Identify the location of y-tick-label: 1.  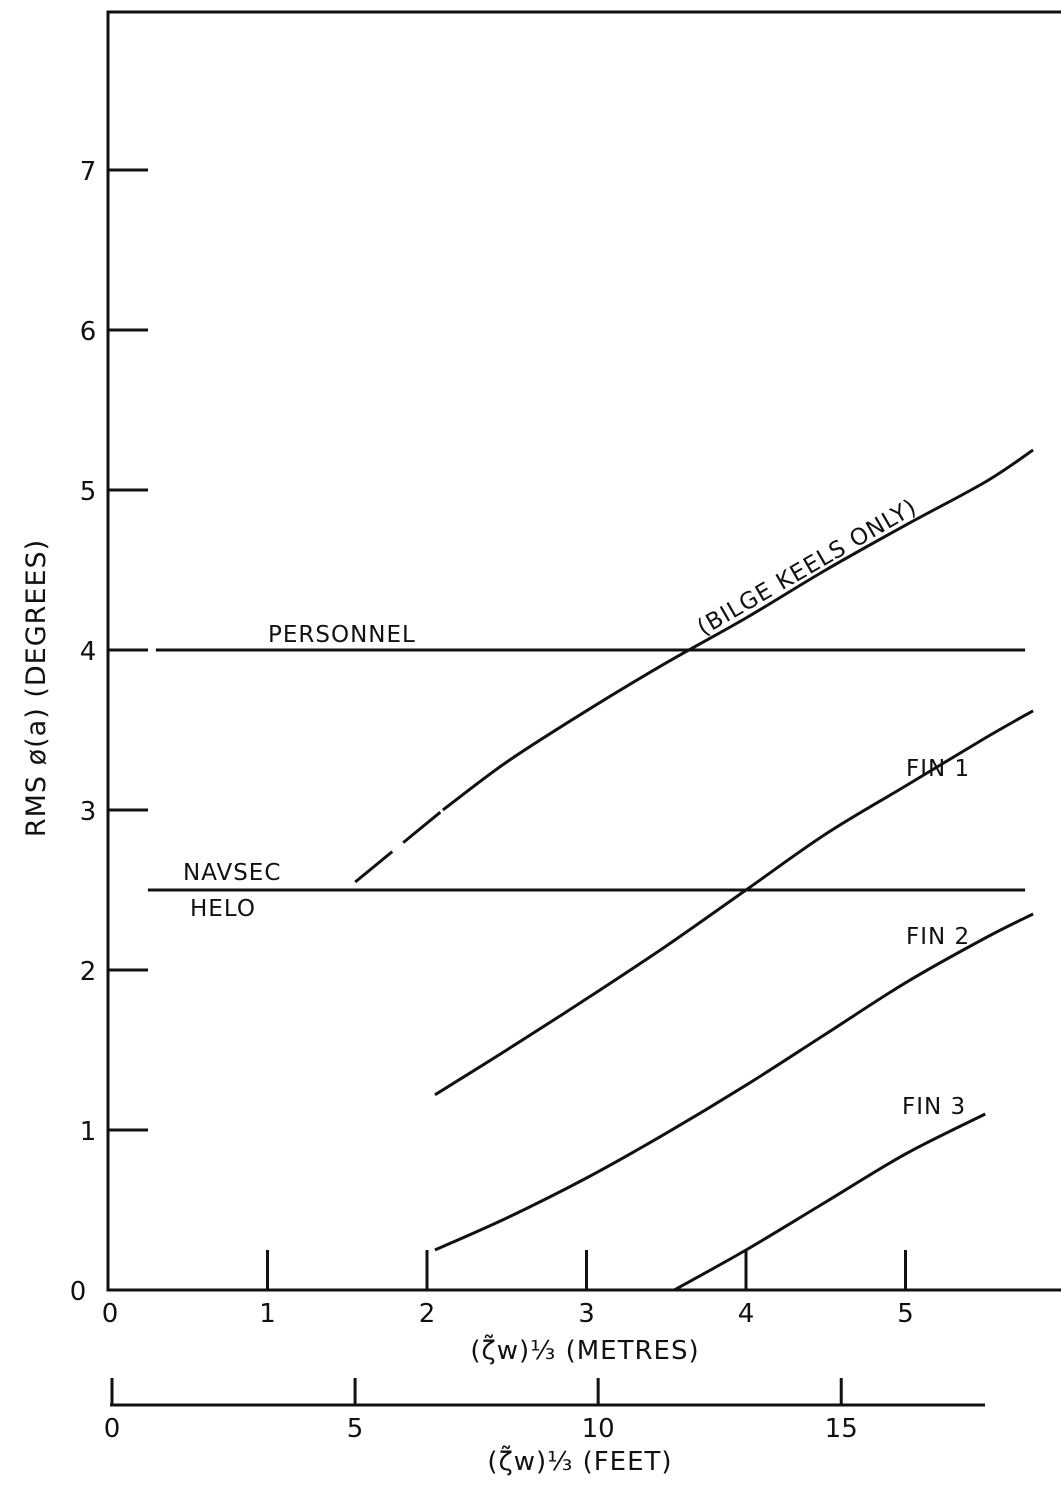
(88, 1132).